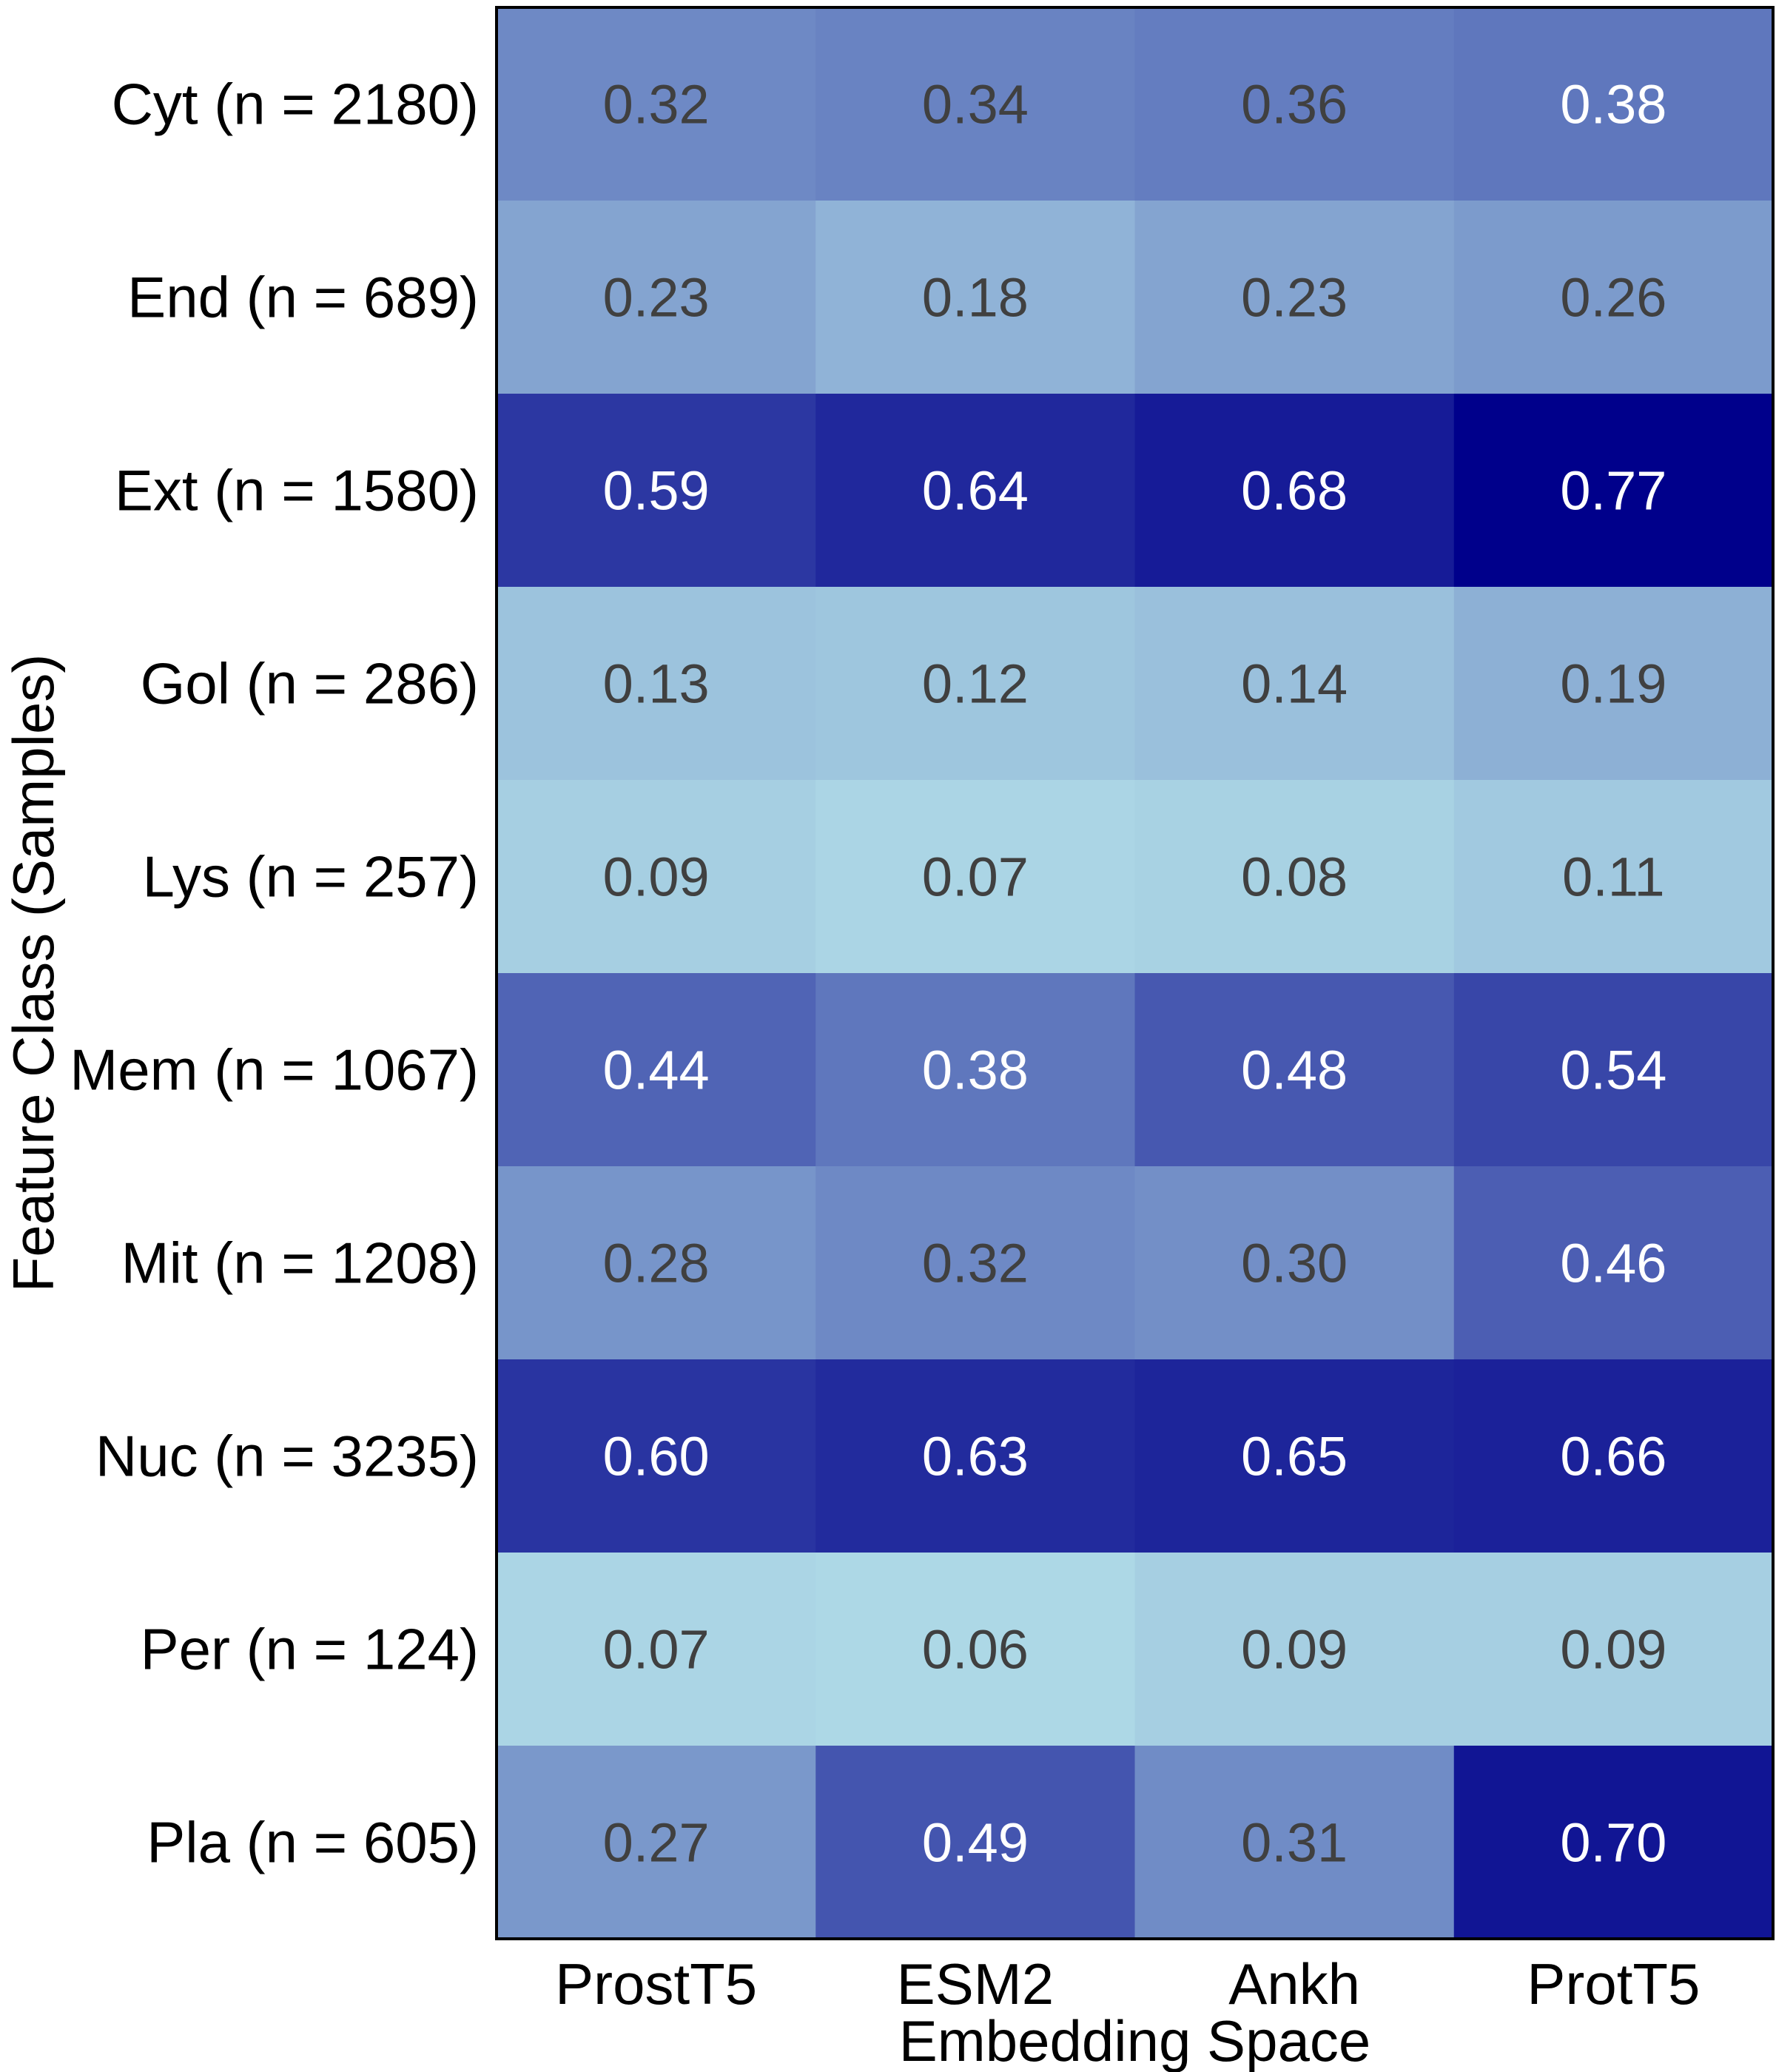  Describe the element at coordinates (295, 104) in the screenshot. I see `y-tick-label: Cyt (n = 2180)` at that location.